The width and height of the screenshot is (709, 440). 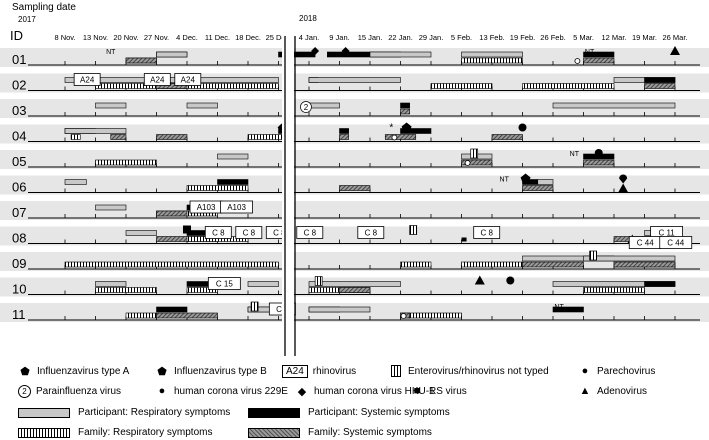 I want to click on date-tick-label: 5 Feb., so click(x=461, y=37).